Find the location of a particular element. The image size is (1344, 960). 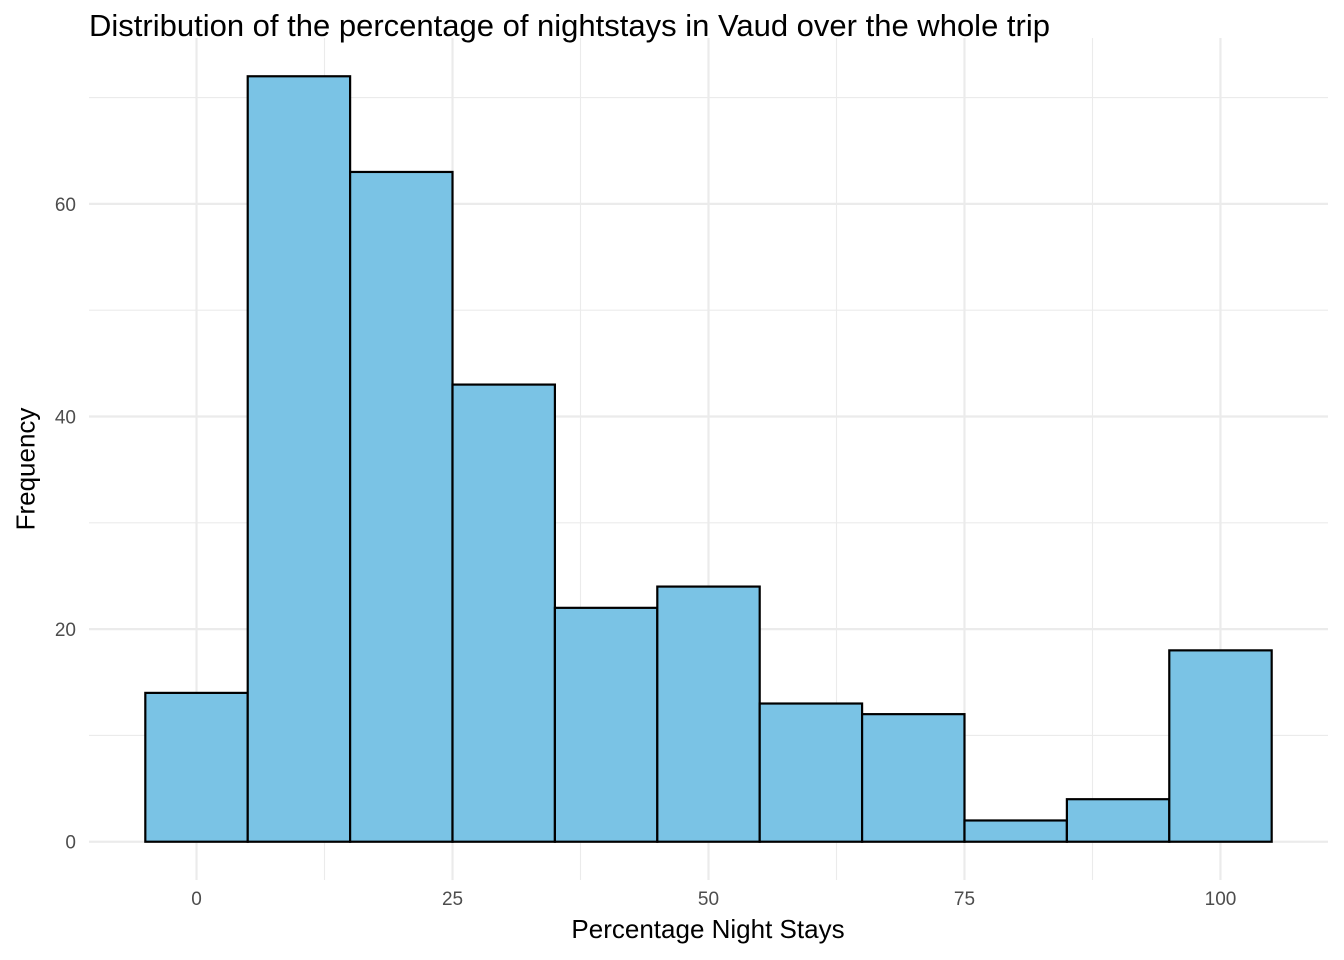

y-tick-label: 0 is located at coordinates (70, 843).